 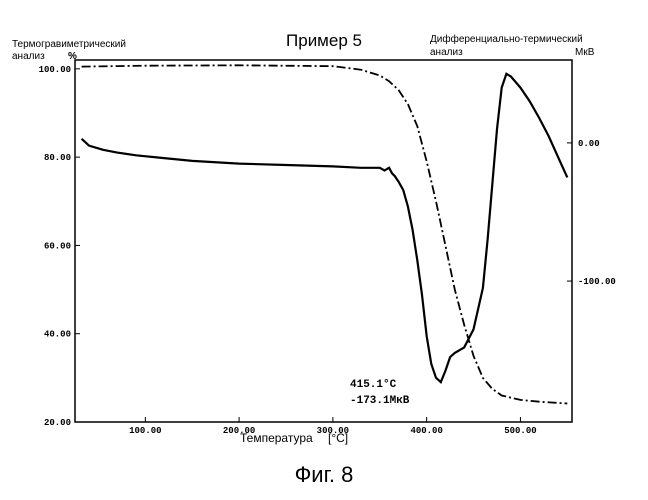 I want to click on chart-title: Пример 5, so click(x=324, y=40).